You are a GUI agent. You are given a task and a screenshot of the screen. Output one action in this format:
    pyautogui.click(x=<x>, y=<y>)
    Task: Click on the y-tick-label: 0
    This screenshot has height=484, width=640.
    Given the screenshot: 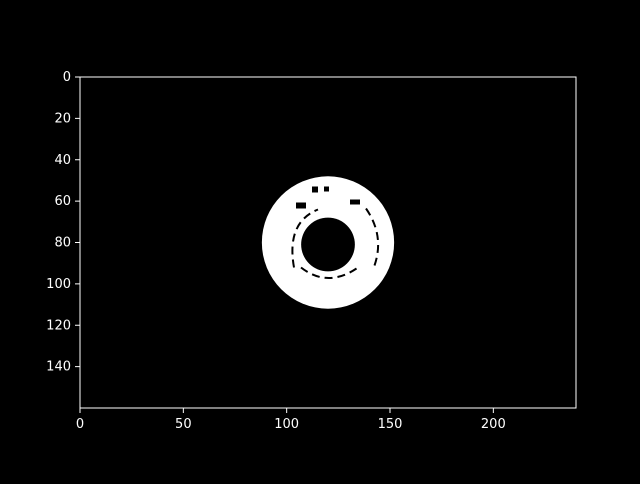 What is the action you would take?
    pyautogui.click(x=67, y=77)
    